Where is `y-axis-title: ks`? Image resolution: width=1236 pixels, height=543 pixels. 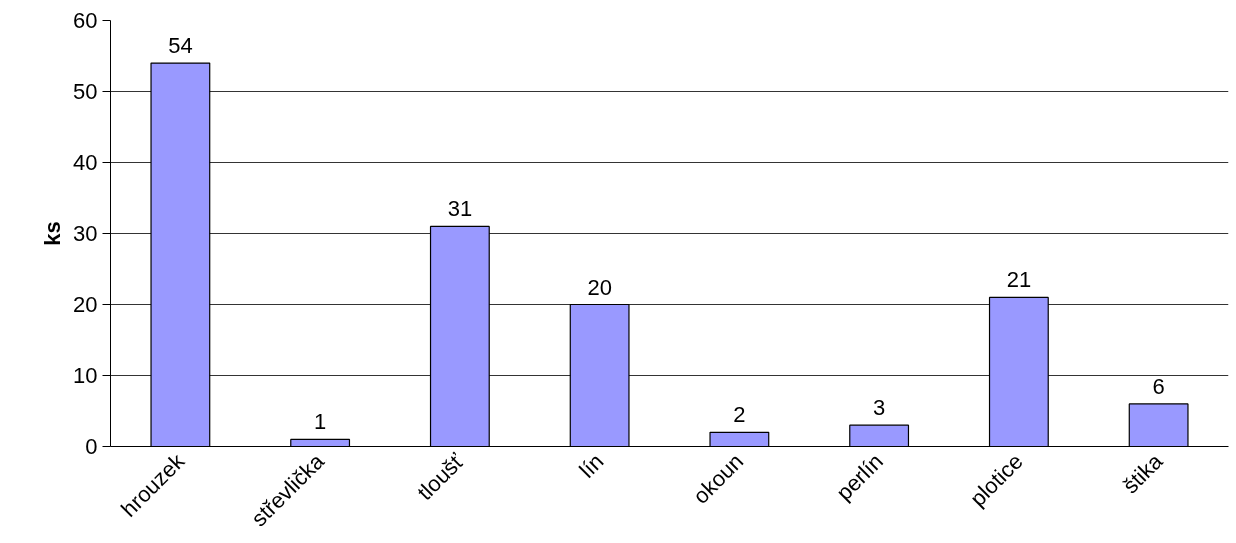
y-axis-title: ks is located at coordinates (53, 233).